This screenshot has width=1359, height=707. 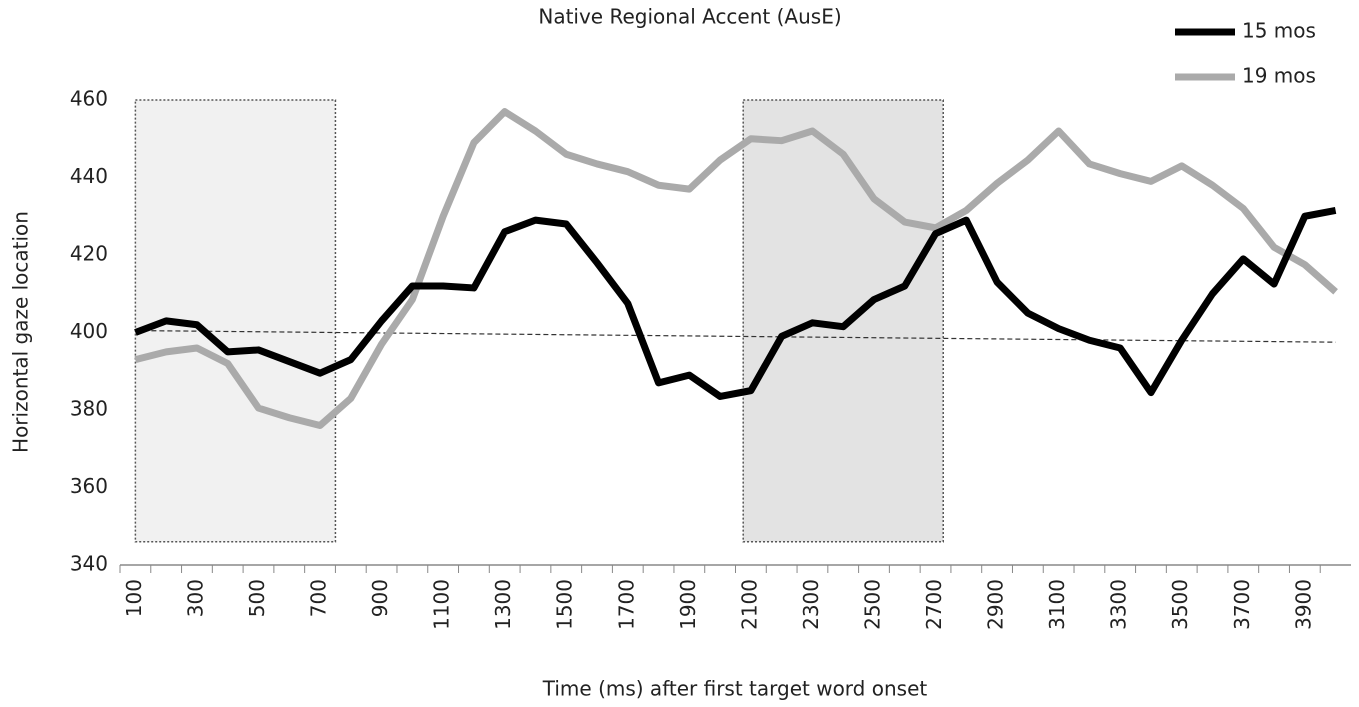 I want to click on y-tick-label: 360, so click(x=89, y=486).